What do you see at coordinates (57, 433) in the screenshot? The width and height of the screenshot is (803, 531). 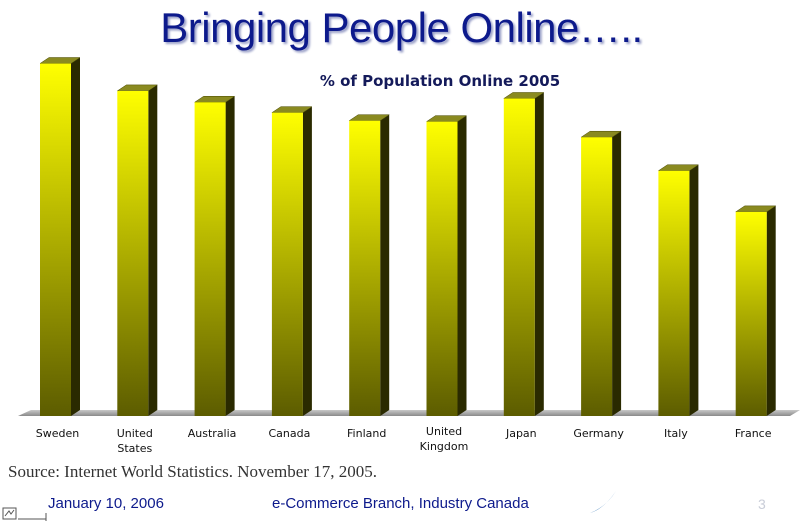 I see `tick-label: Sweden` at bounding box center [57, 433].